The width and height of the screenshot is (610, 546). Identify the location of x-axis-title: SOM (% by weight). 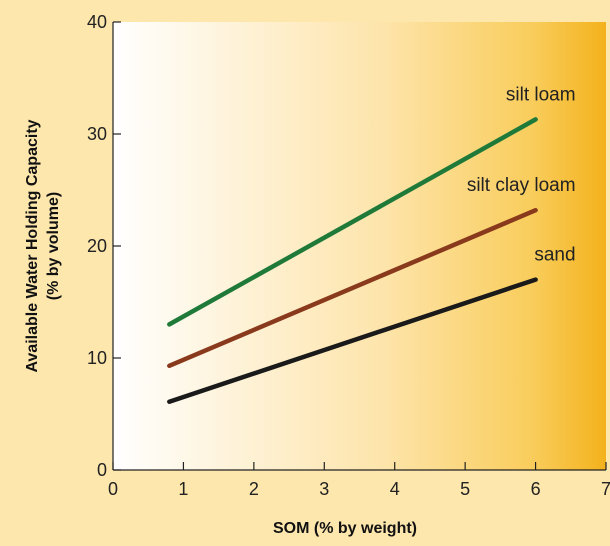
(345, 528).